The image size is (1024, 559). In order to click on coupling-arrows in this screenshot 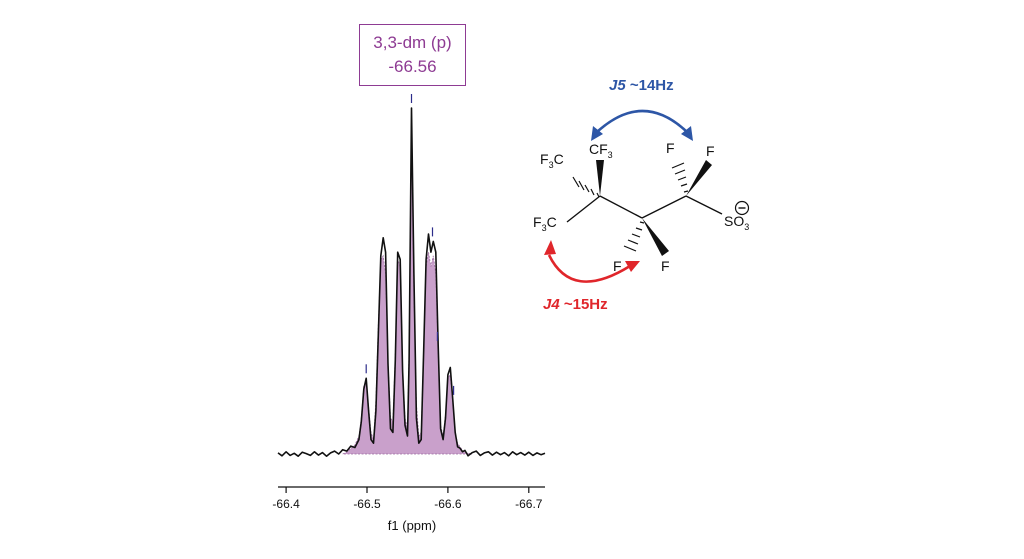, I will do `click(618, 196)`.